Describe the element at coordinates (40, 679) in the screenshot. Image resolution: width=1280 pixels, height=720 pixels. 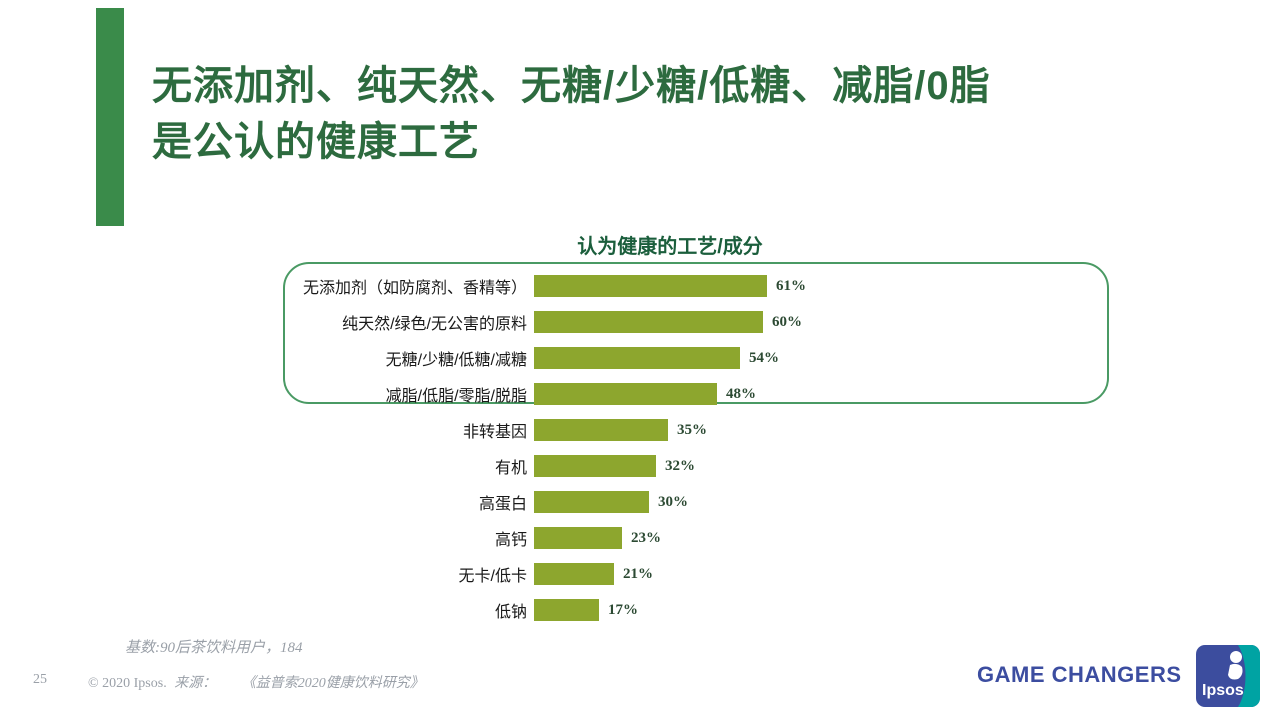
I see `page-number: 25` at that location.